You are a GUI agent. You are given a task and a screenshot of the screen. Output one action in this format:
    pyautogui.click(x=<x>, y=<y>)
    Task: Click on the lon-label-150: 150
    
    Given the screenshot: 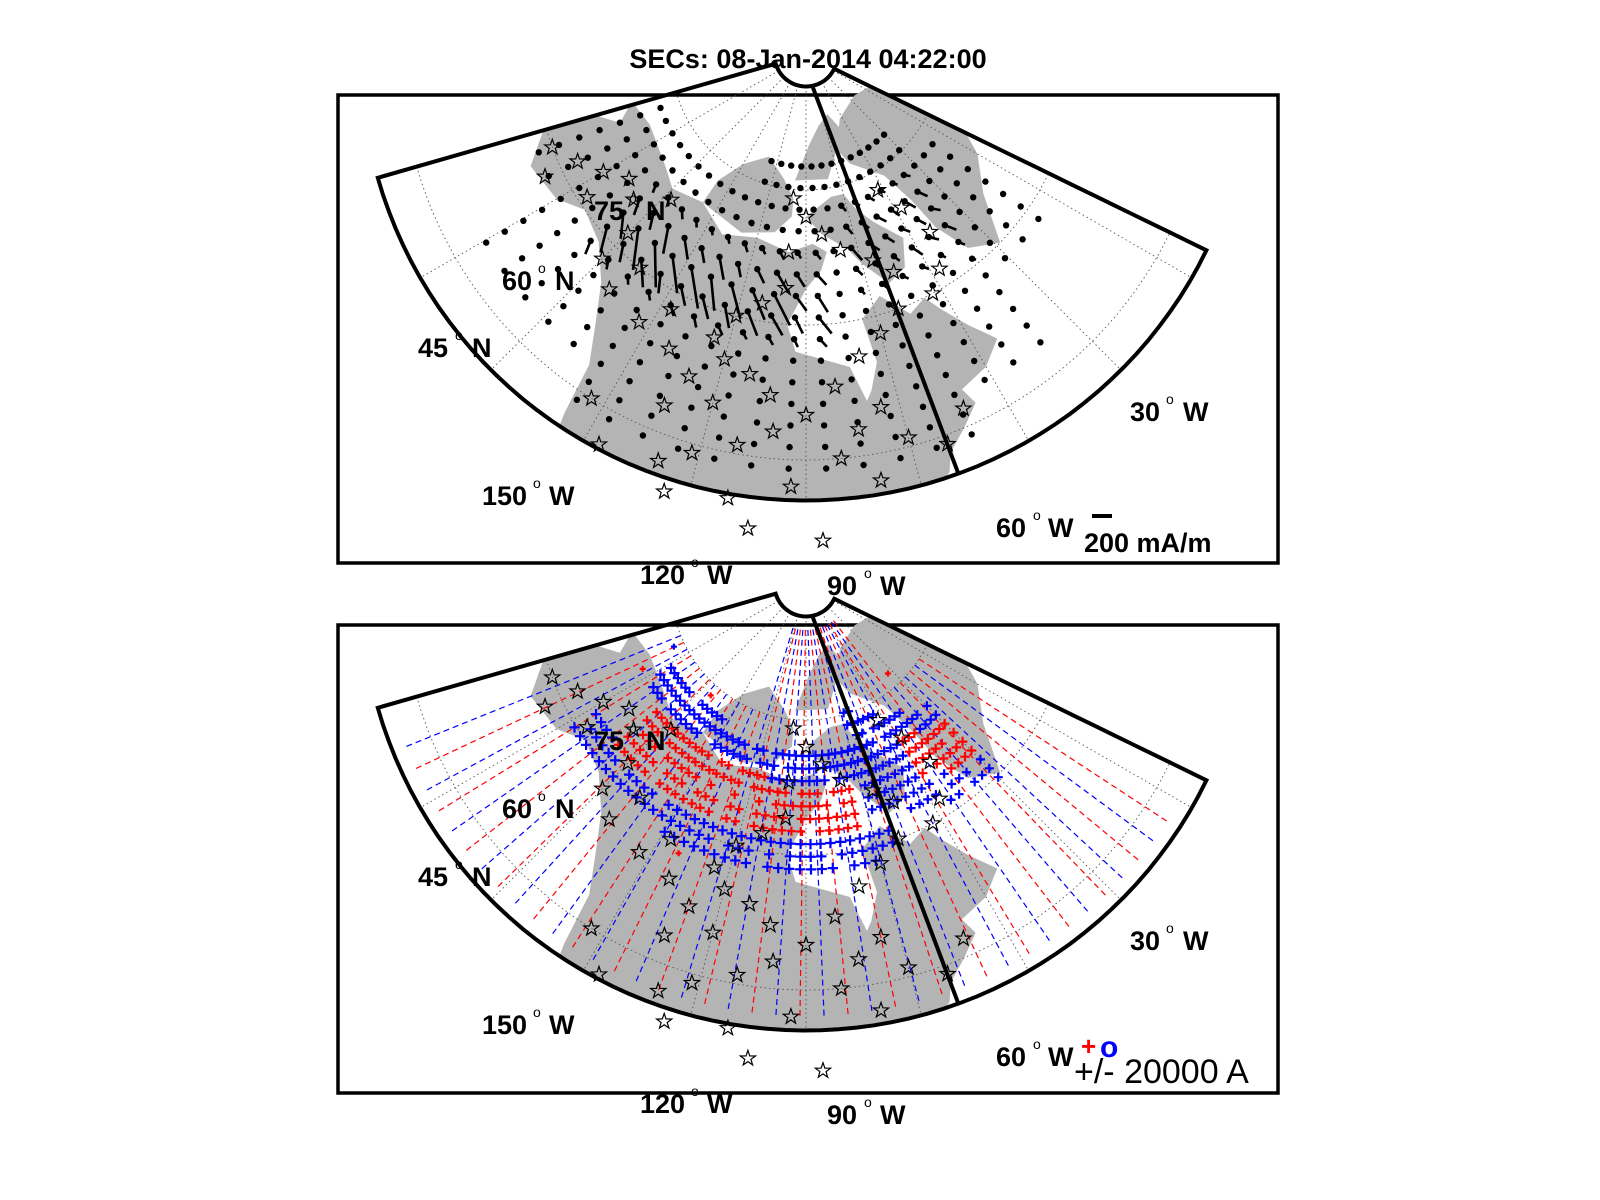 What is the action you would take?
    pyautogui.click(x=504, y=496)
    